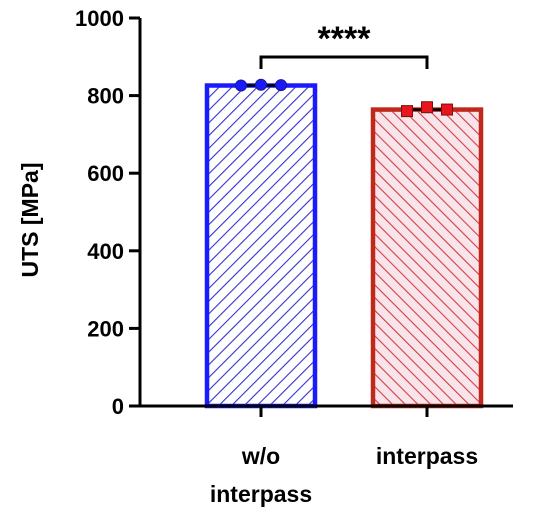 The image size is (550, 531). Describe the element at coordinates (345, 39) in the screenshot. I see `significance-label: ****` at that location.